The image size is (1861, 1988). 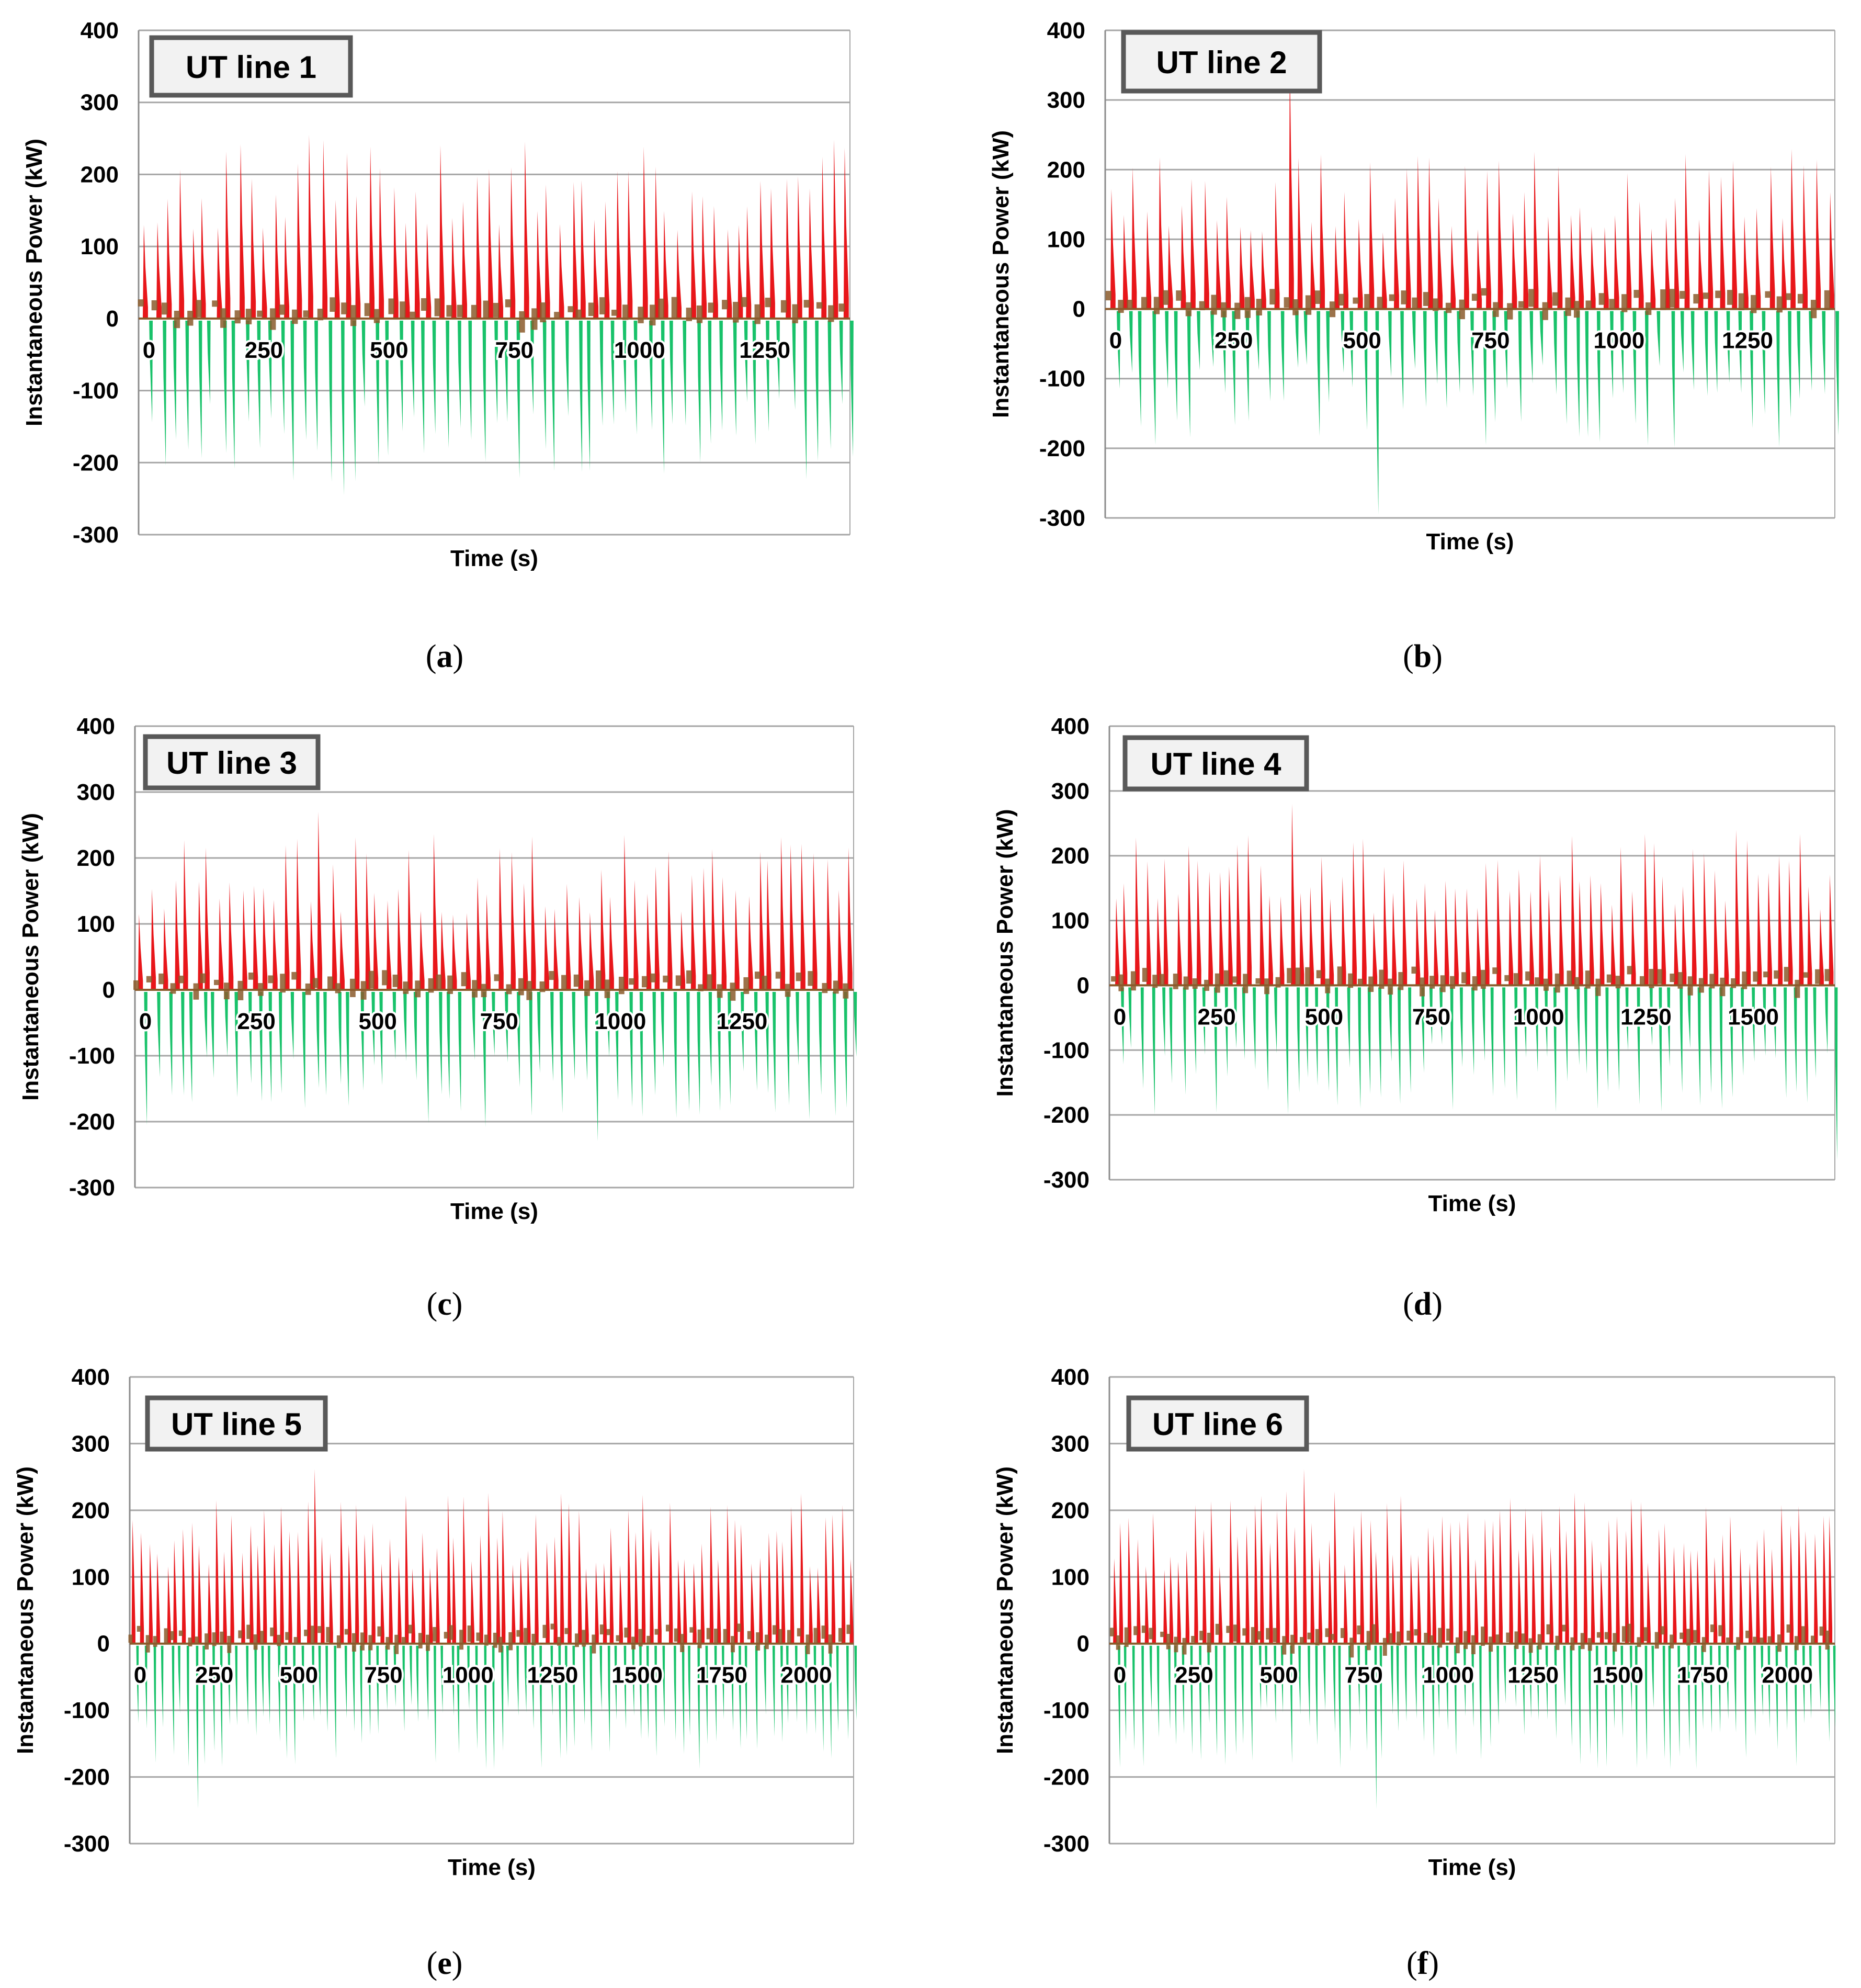 What do you see at coordinates (1221, 63) in the screenshot?
I see `chart-title: UT line 2` at bounding box center [1221, 63].